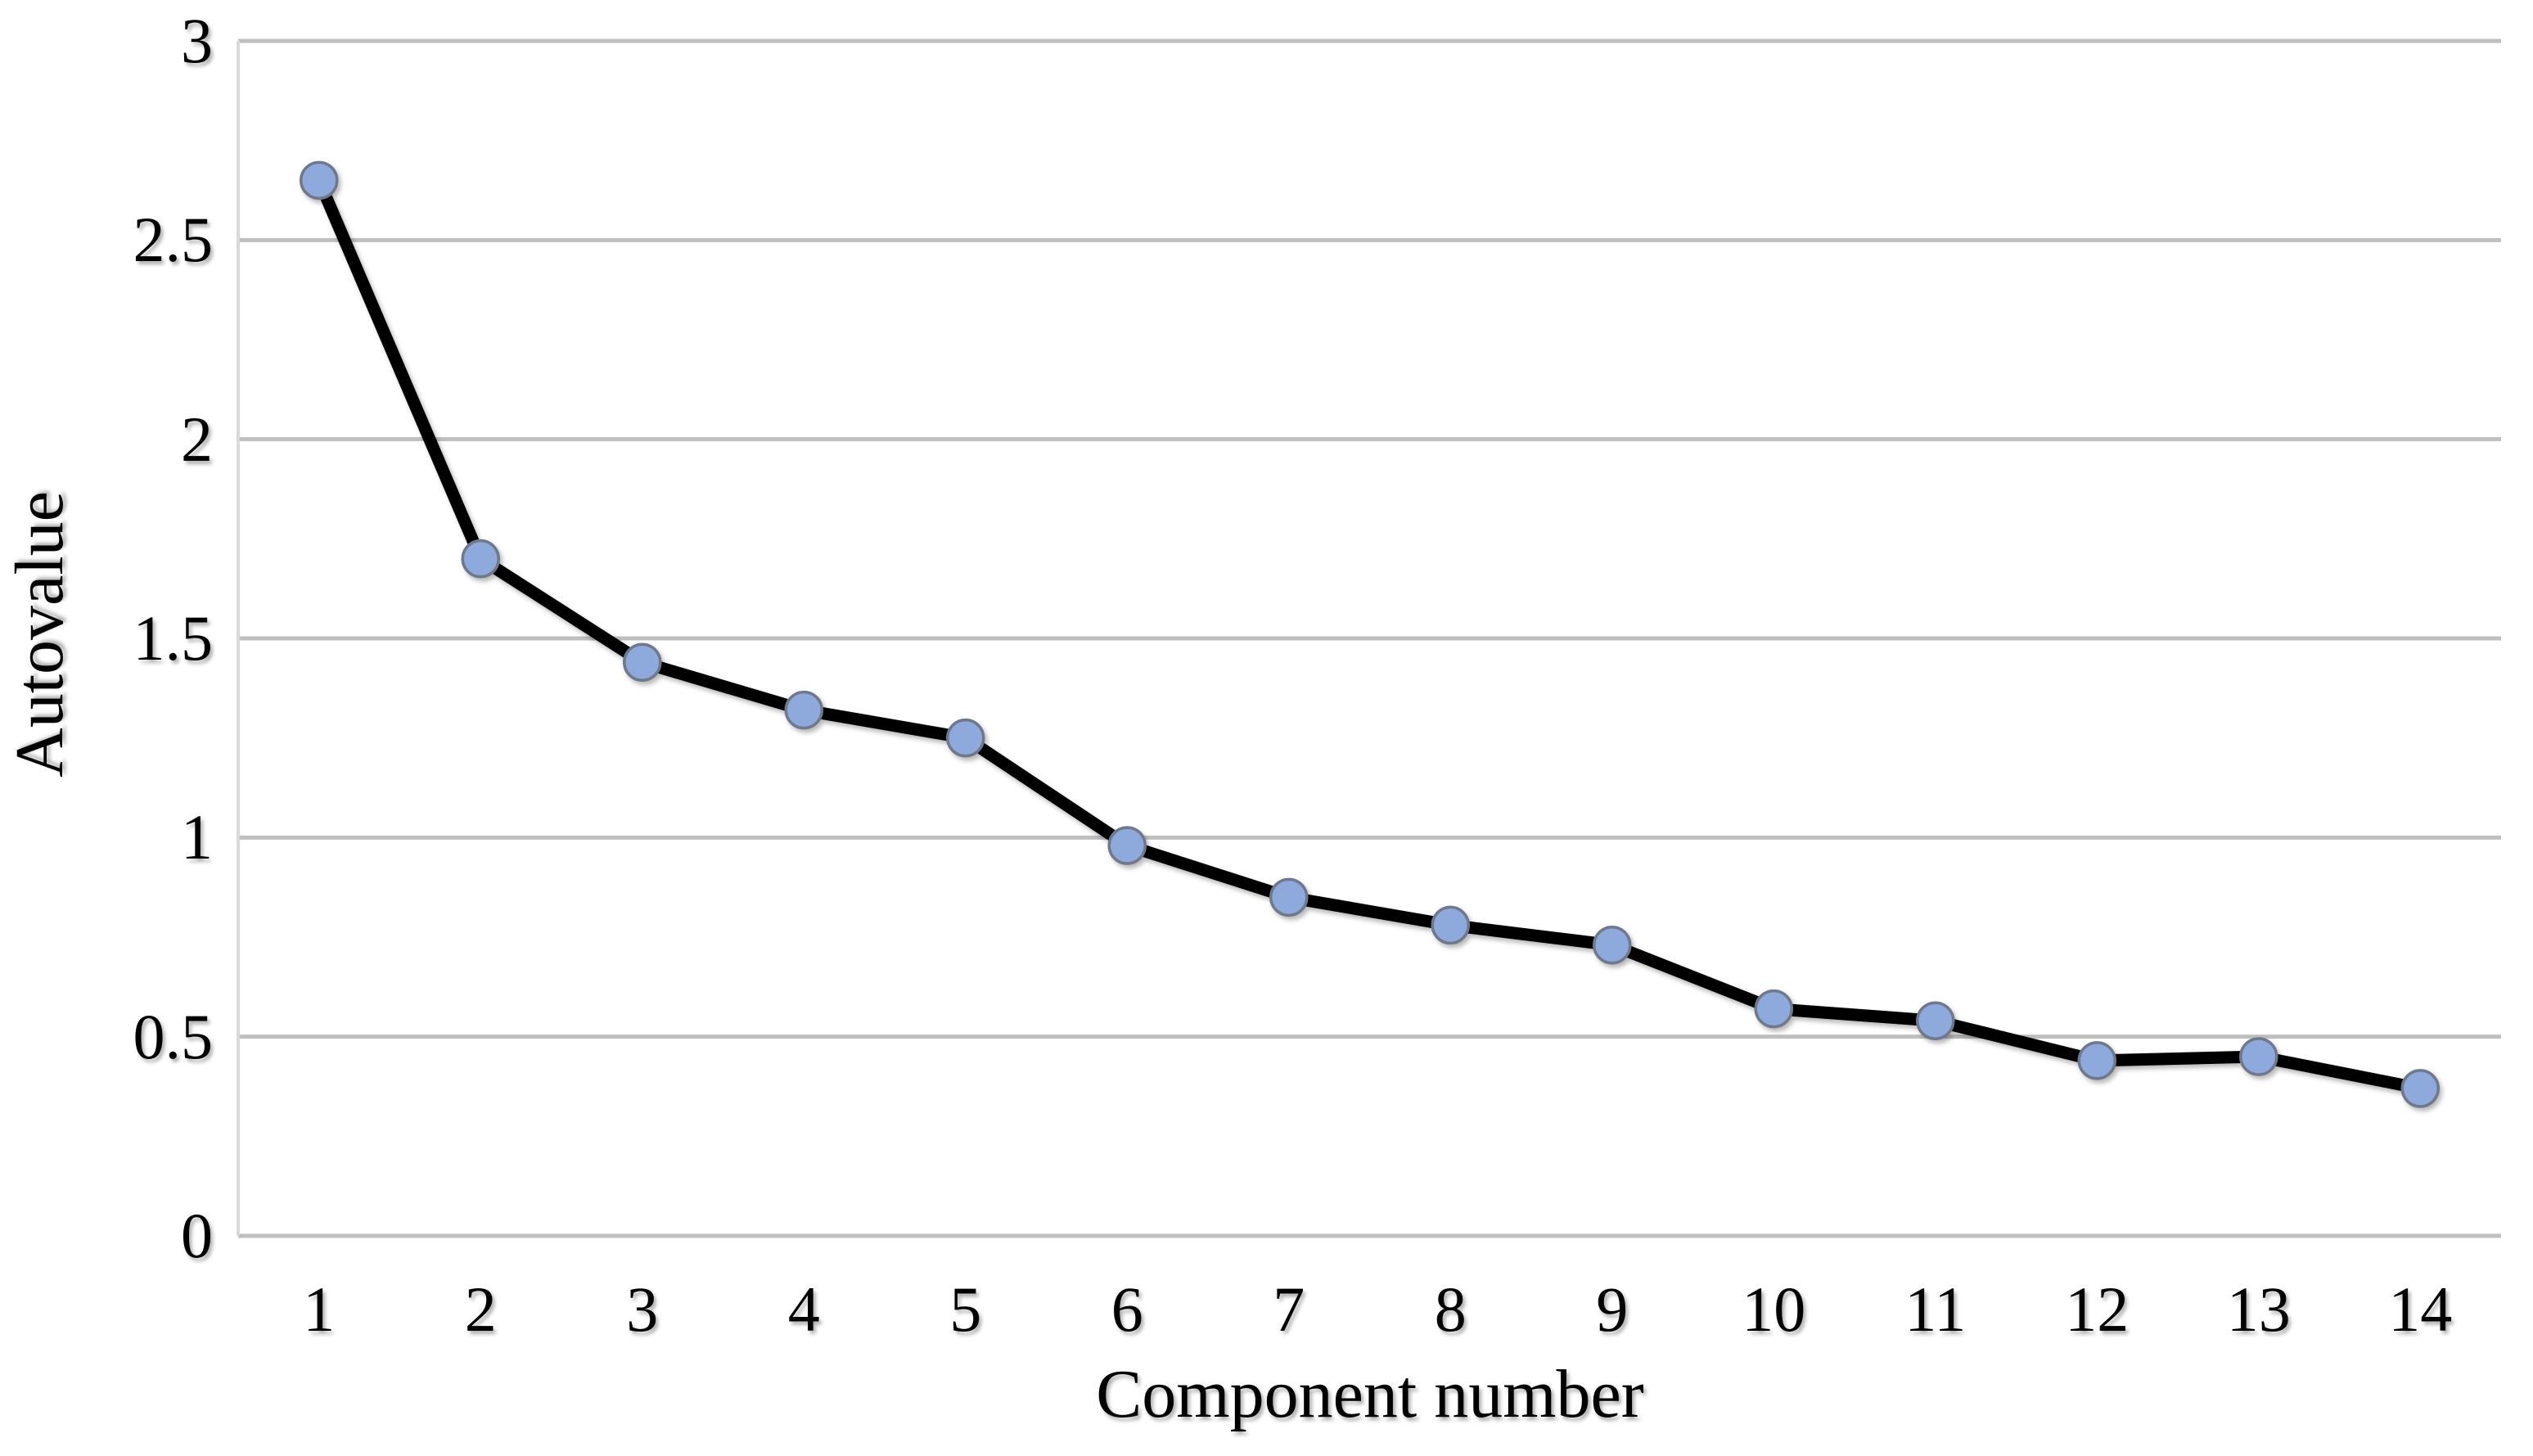 The width and height of the screenshot is (2533, 1456). I want to click on x-tick-label: 5, so click(965, 1309).